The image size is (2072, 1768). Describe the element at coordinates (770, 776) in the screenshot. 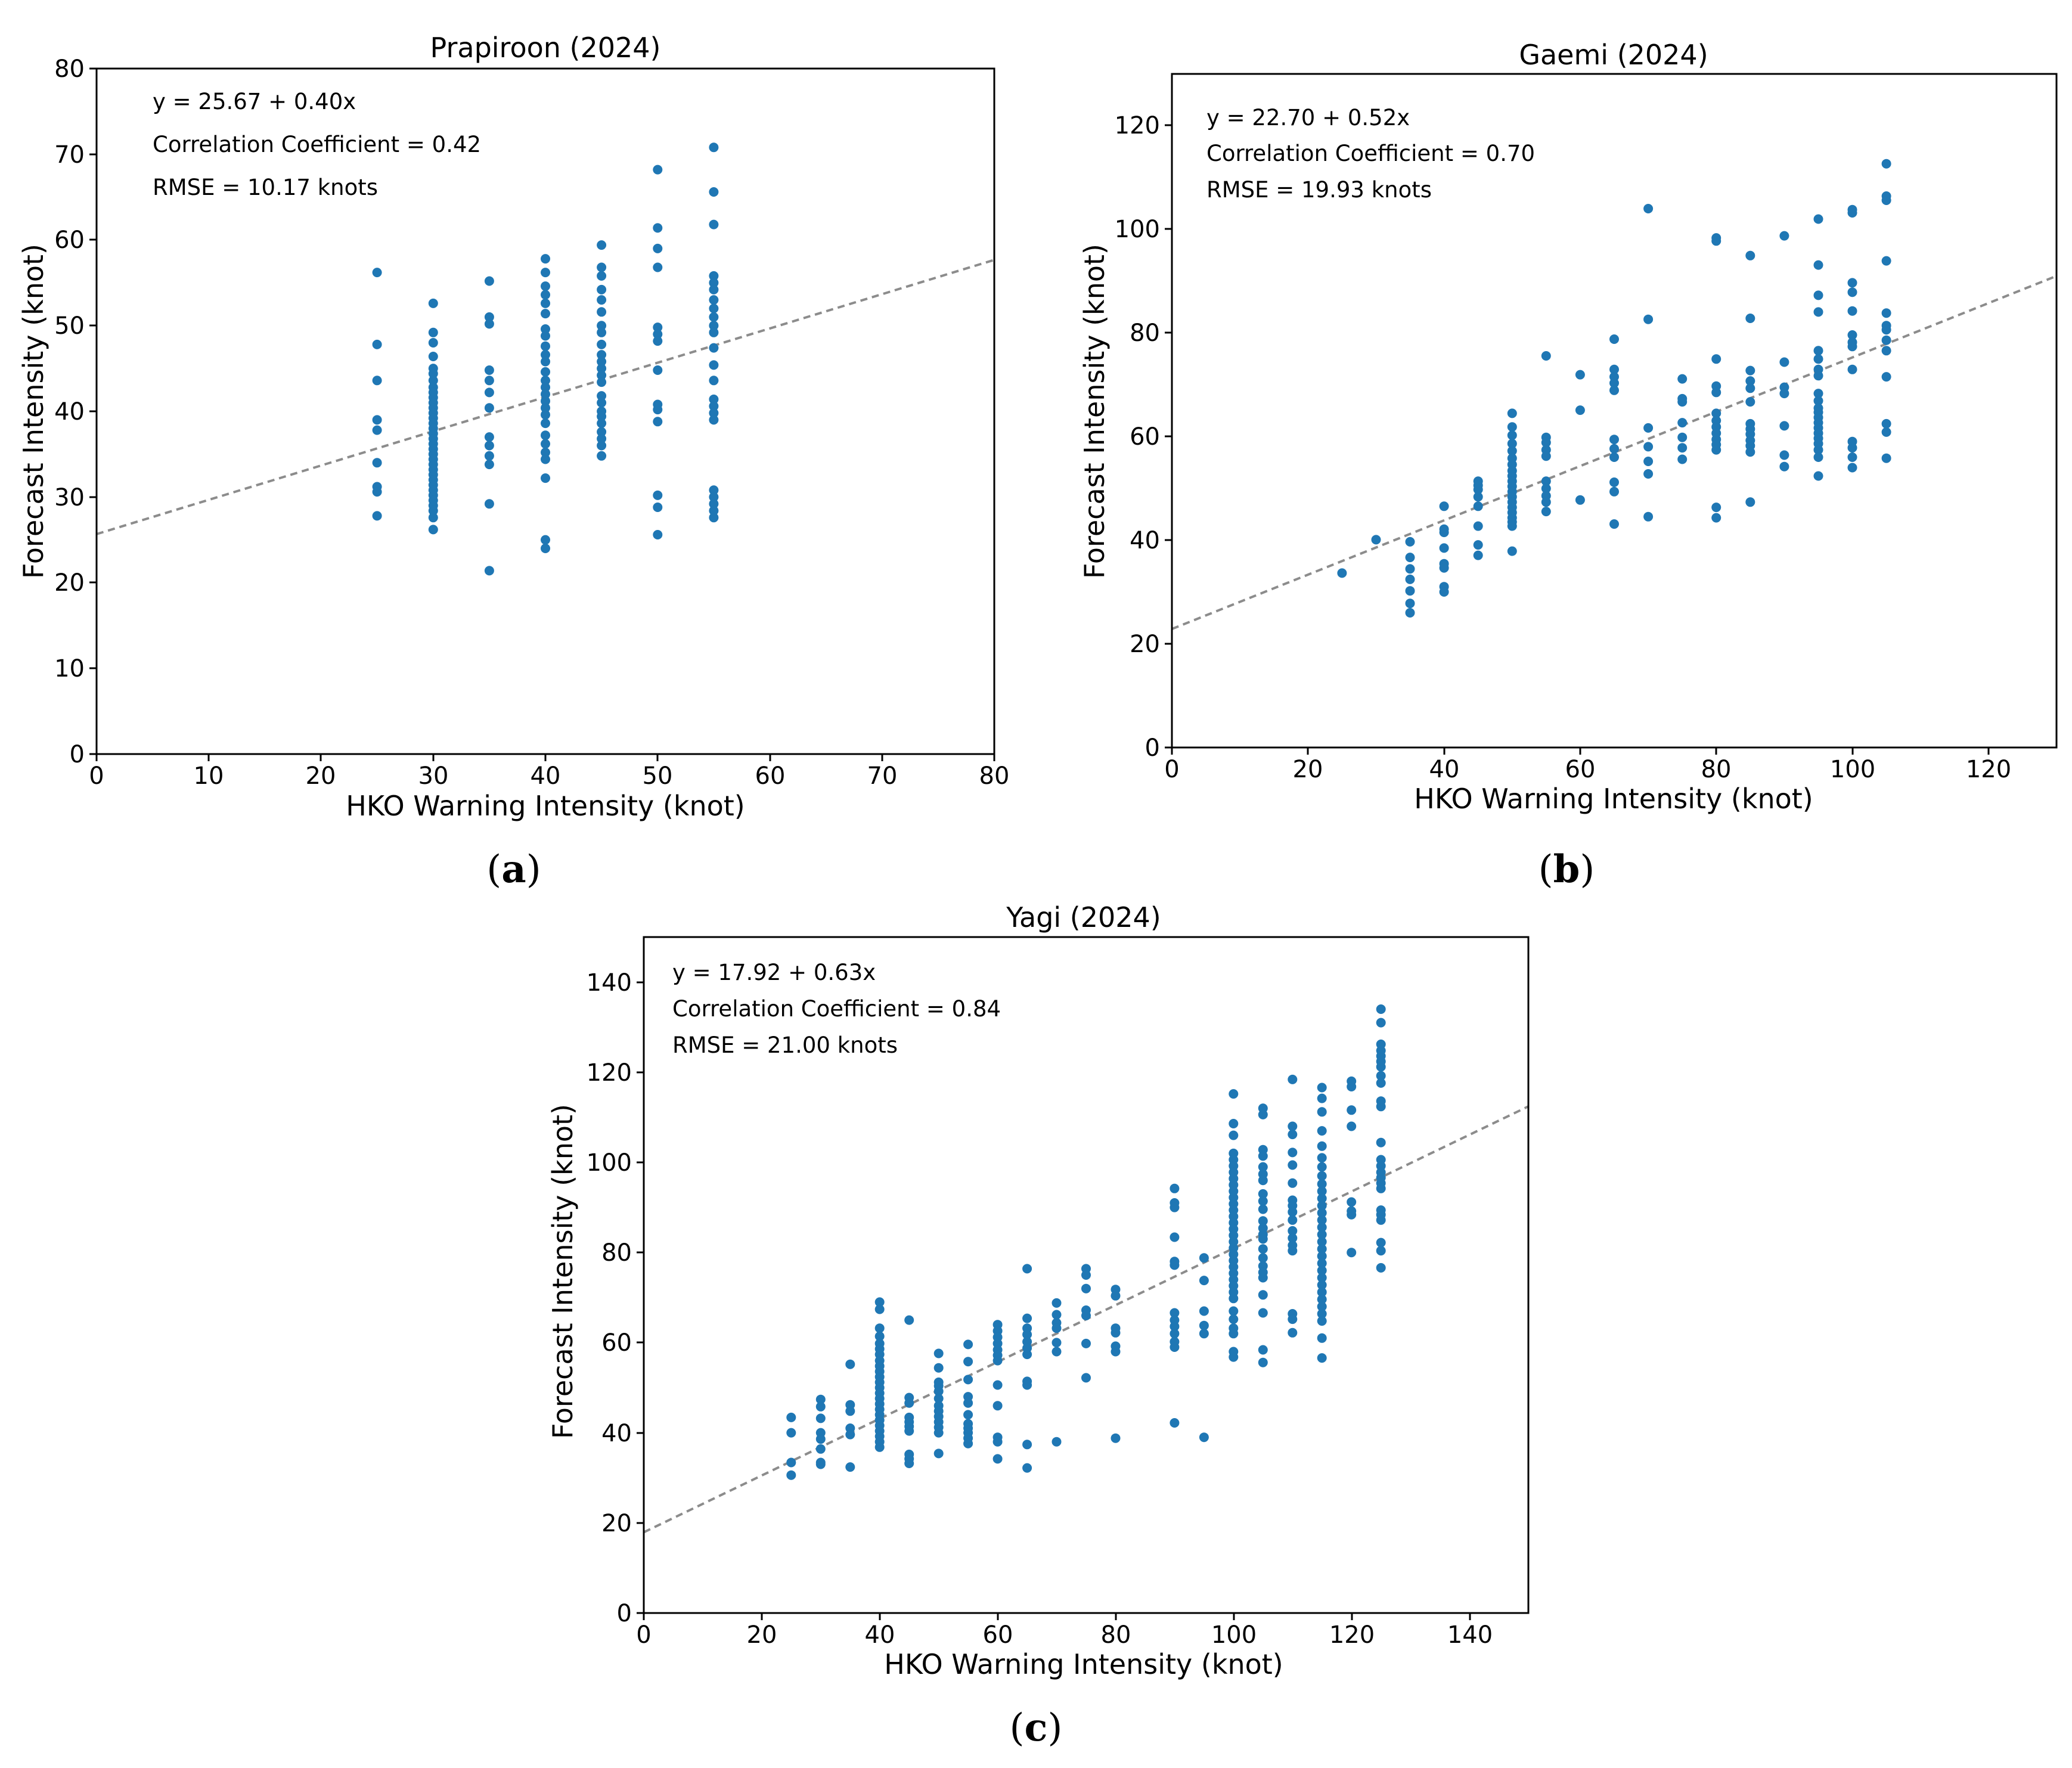

I see `chart-a-xtick-label: 60` at that location.